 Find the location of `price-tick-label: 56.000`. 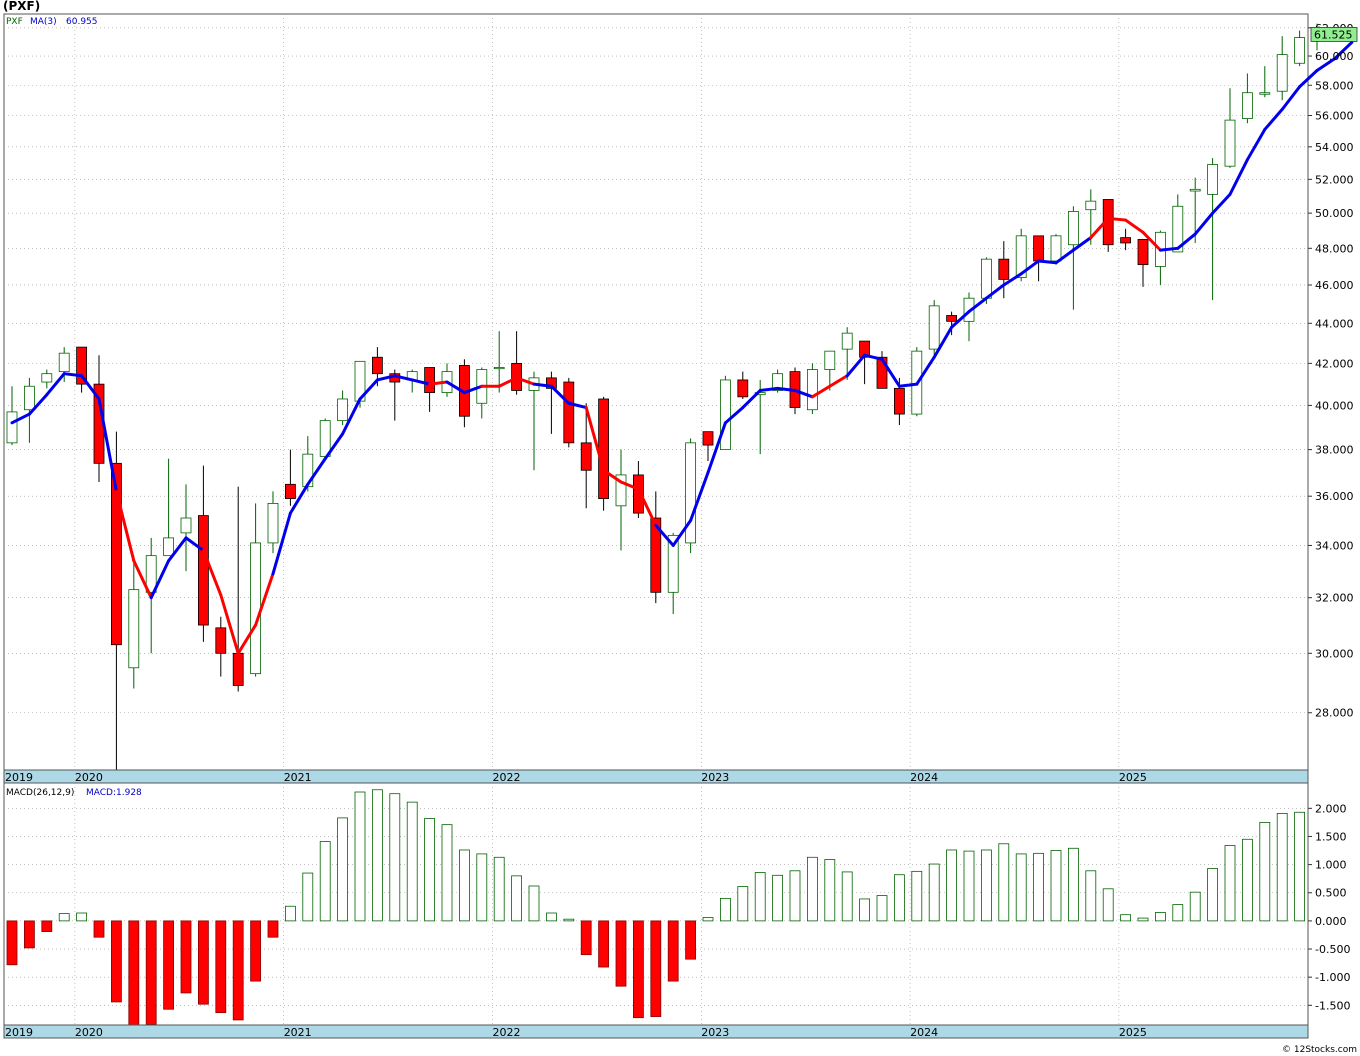

price-tick-label: 56.000 is located at coordinates (1334, 115).